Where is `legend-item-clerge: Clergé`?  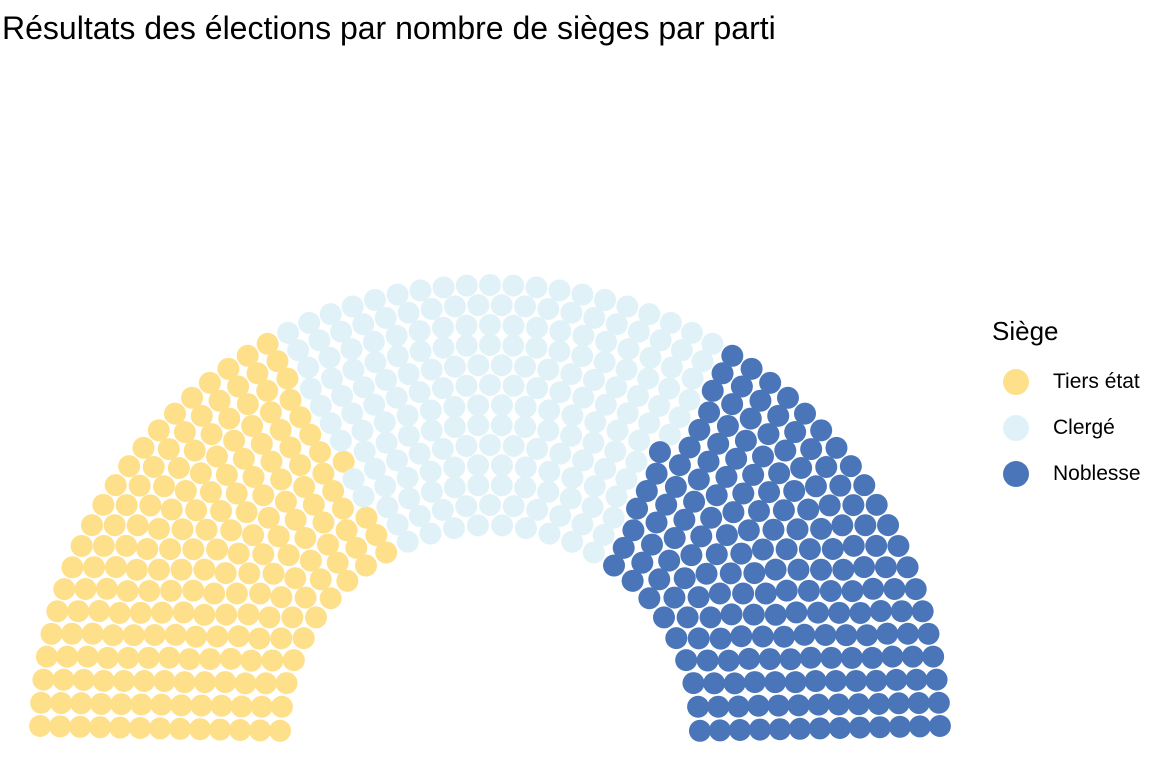
legend-item-clerge: Clergé is located at coordinates (1066, 428).